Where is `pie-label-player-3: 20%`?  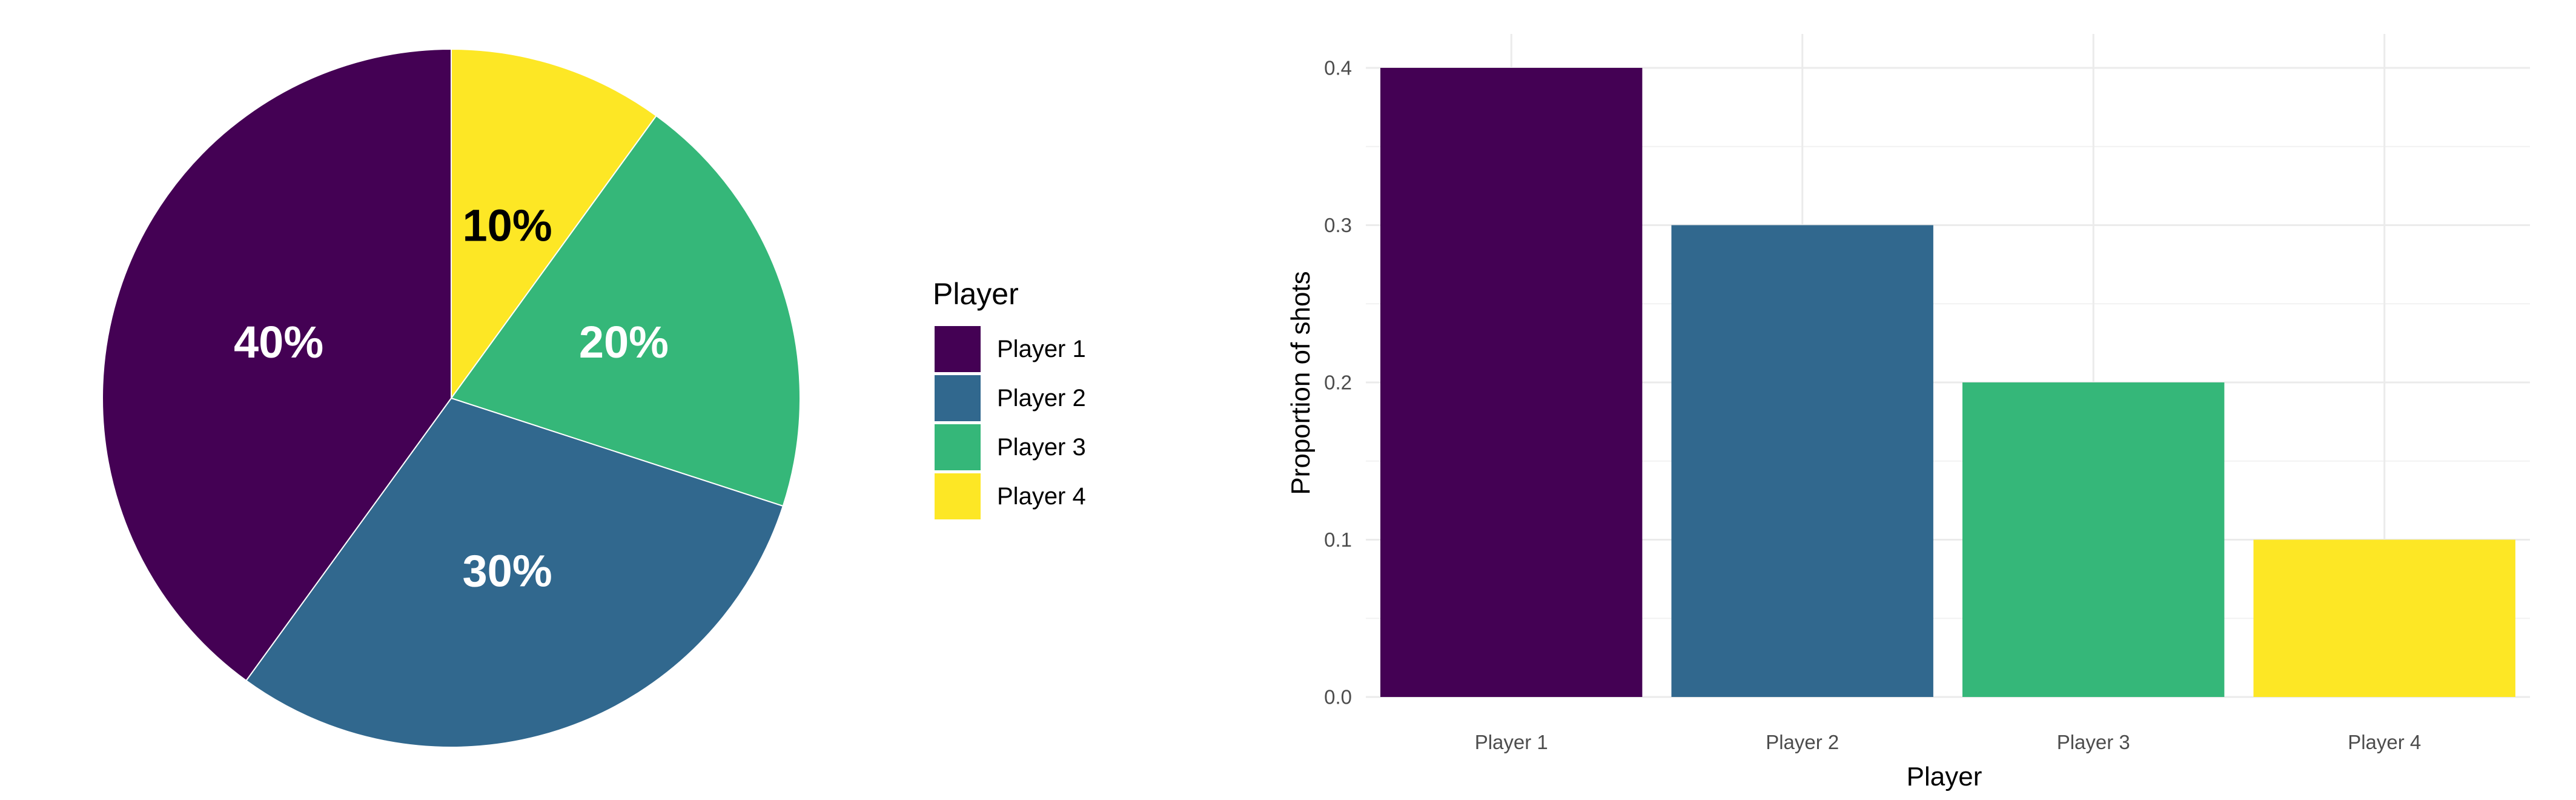 pie-label-player-3: 20% is located at coordinates (624, 342).